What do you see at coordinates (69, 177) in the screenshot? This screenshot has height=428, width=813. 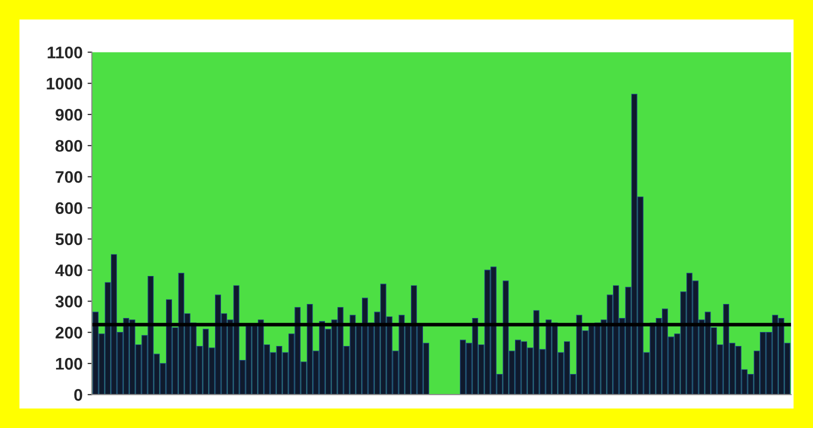 I see `y-tick-label: 700` at bounding box center [69, 177].